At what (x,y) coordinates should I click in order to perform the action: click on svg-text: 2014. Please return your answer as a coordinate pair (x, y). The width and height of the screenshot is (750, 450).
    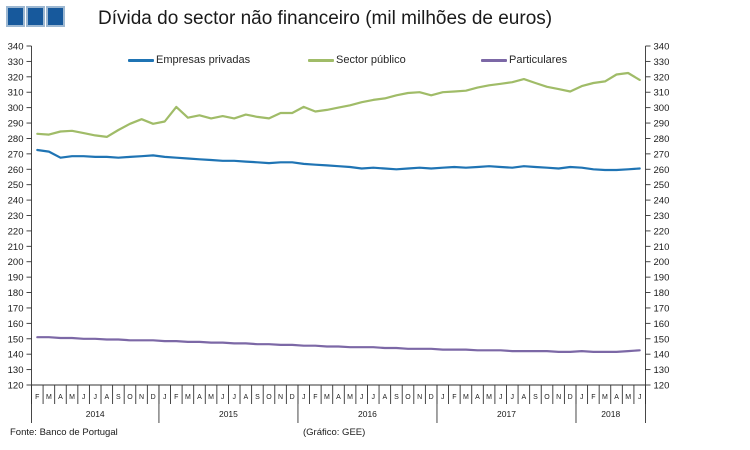
    Looking at the image, I should click on (95, 414).